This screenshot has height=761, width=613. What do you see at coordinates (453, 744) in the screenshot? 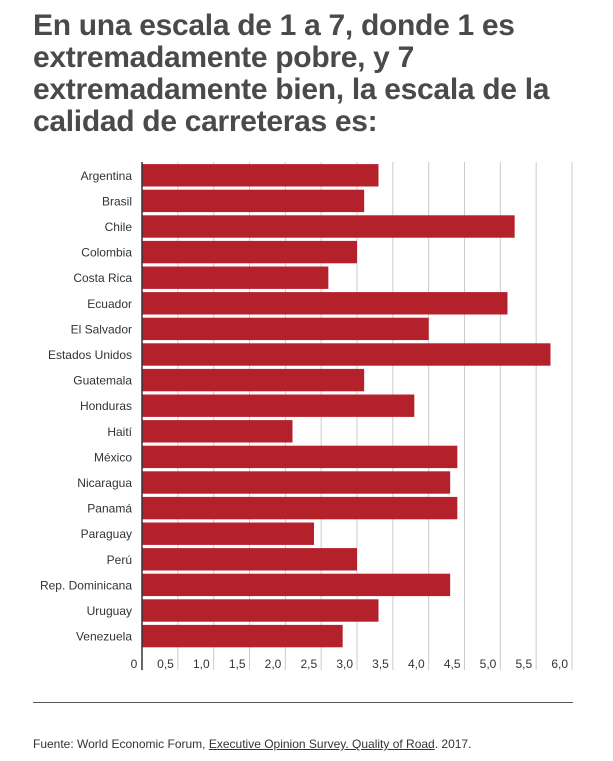
I see `source-suffix: . 2017.` at bounding box center [453, 744].